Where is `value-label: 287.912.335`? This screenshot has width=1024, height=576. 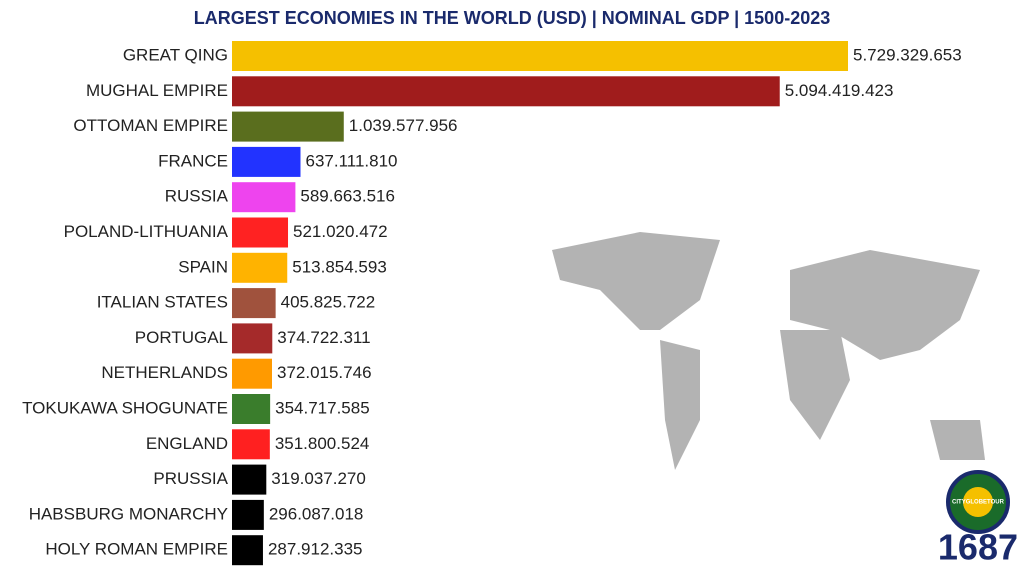 value-label: 287.912.335 is located at coordinates (315, 549).